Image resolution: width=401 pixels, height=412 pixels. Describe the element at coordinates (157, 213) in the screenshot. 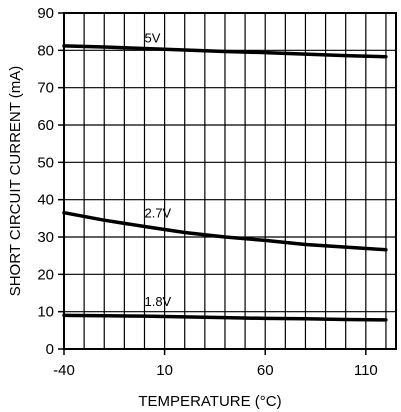

I see `series-label: 2.7V` at that location.